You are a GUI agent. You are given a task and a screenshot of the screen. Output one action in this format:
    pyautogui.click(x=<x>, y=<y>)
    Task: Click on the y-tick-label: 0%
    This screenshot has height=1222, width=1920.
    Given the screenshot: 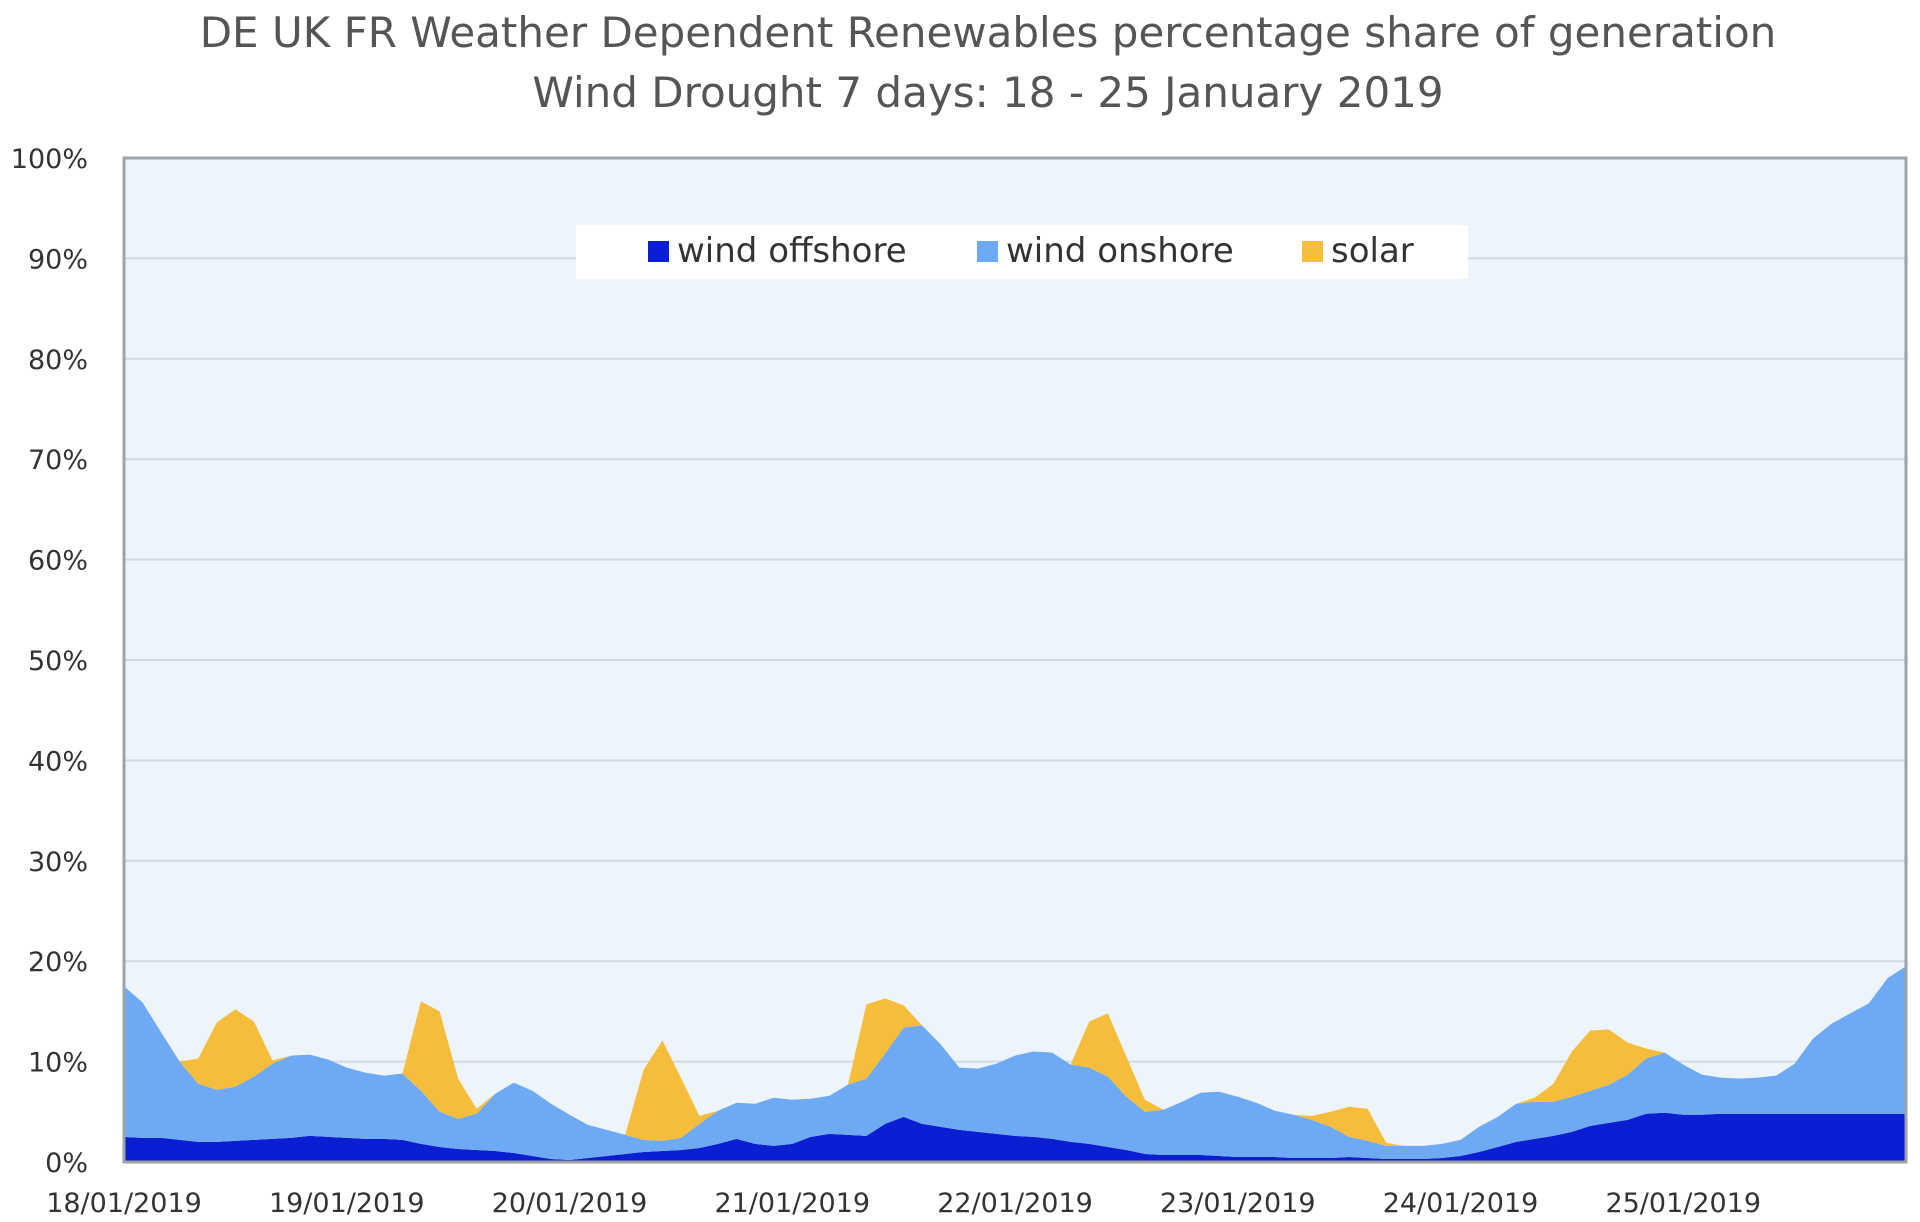 What is the action you would take?
    pyautogui.click(x=66, y=1163)
    